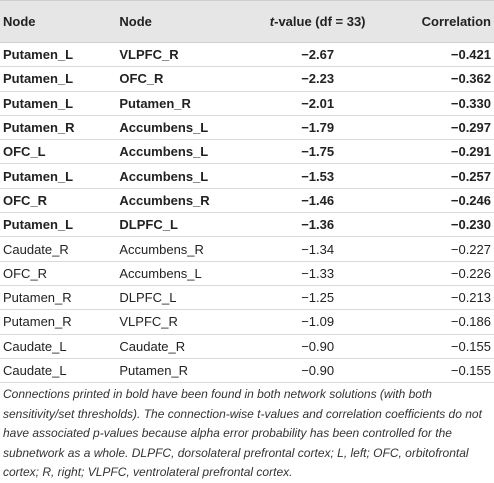  What do you see at coordinates (441, 249) in the screenshot?
I see `cell-correlation: −0.227` at bounding box center [441, 249].